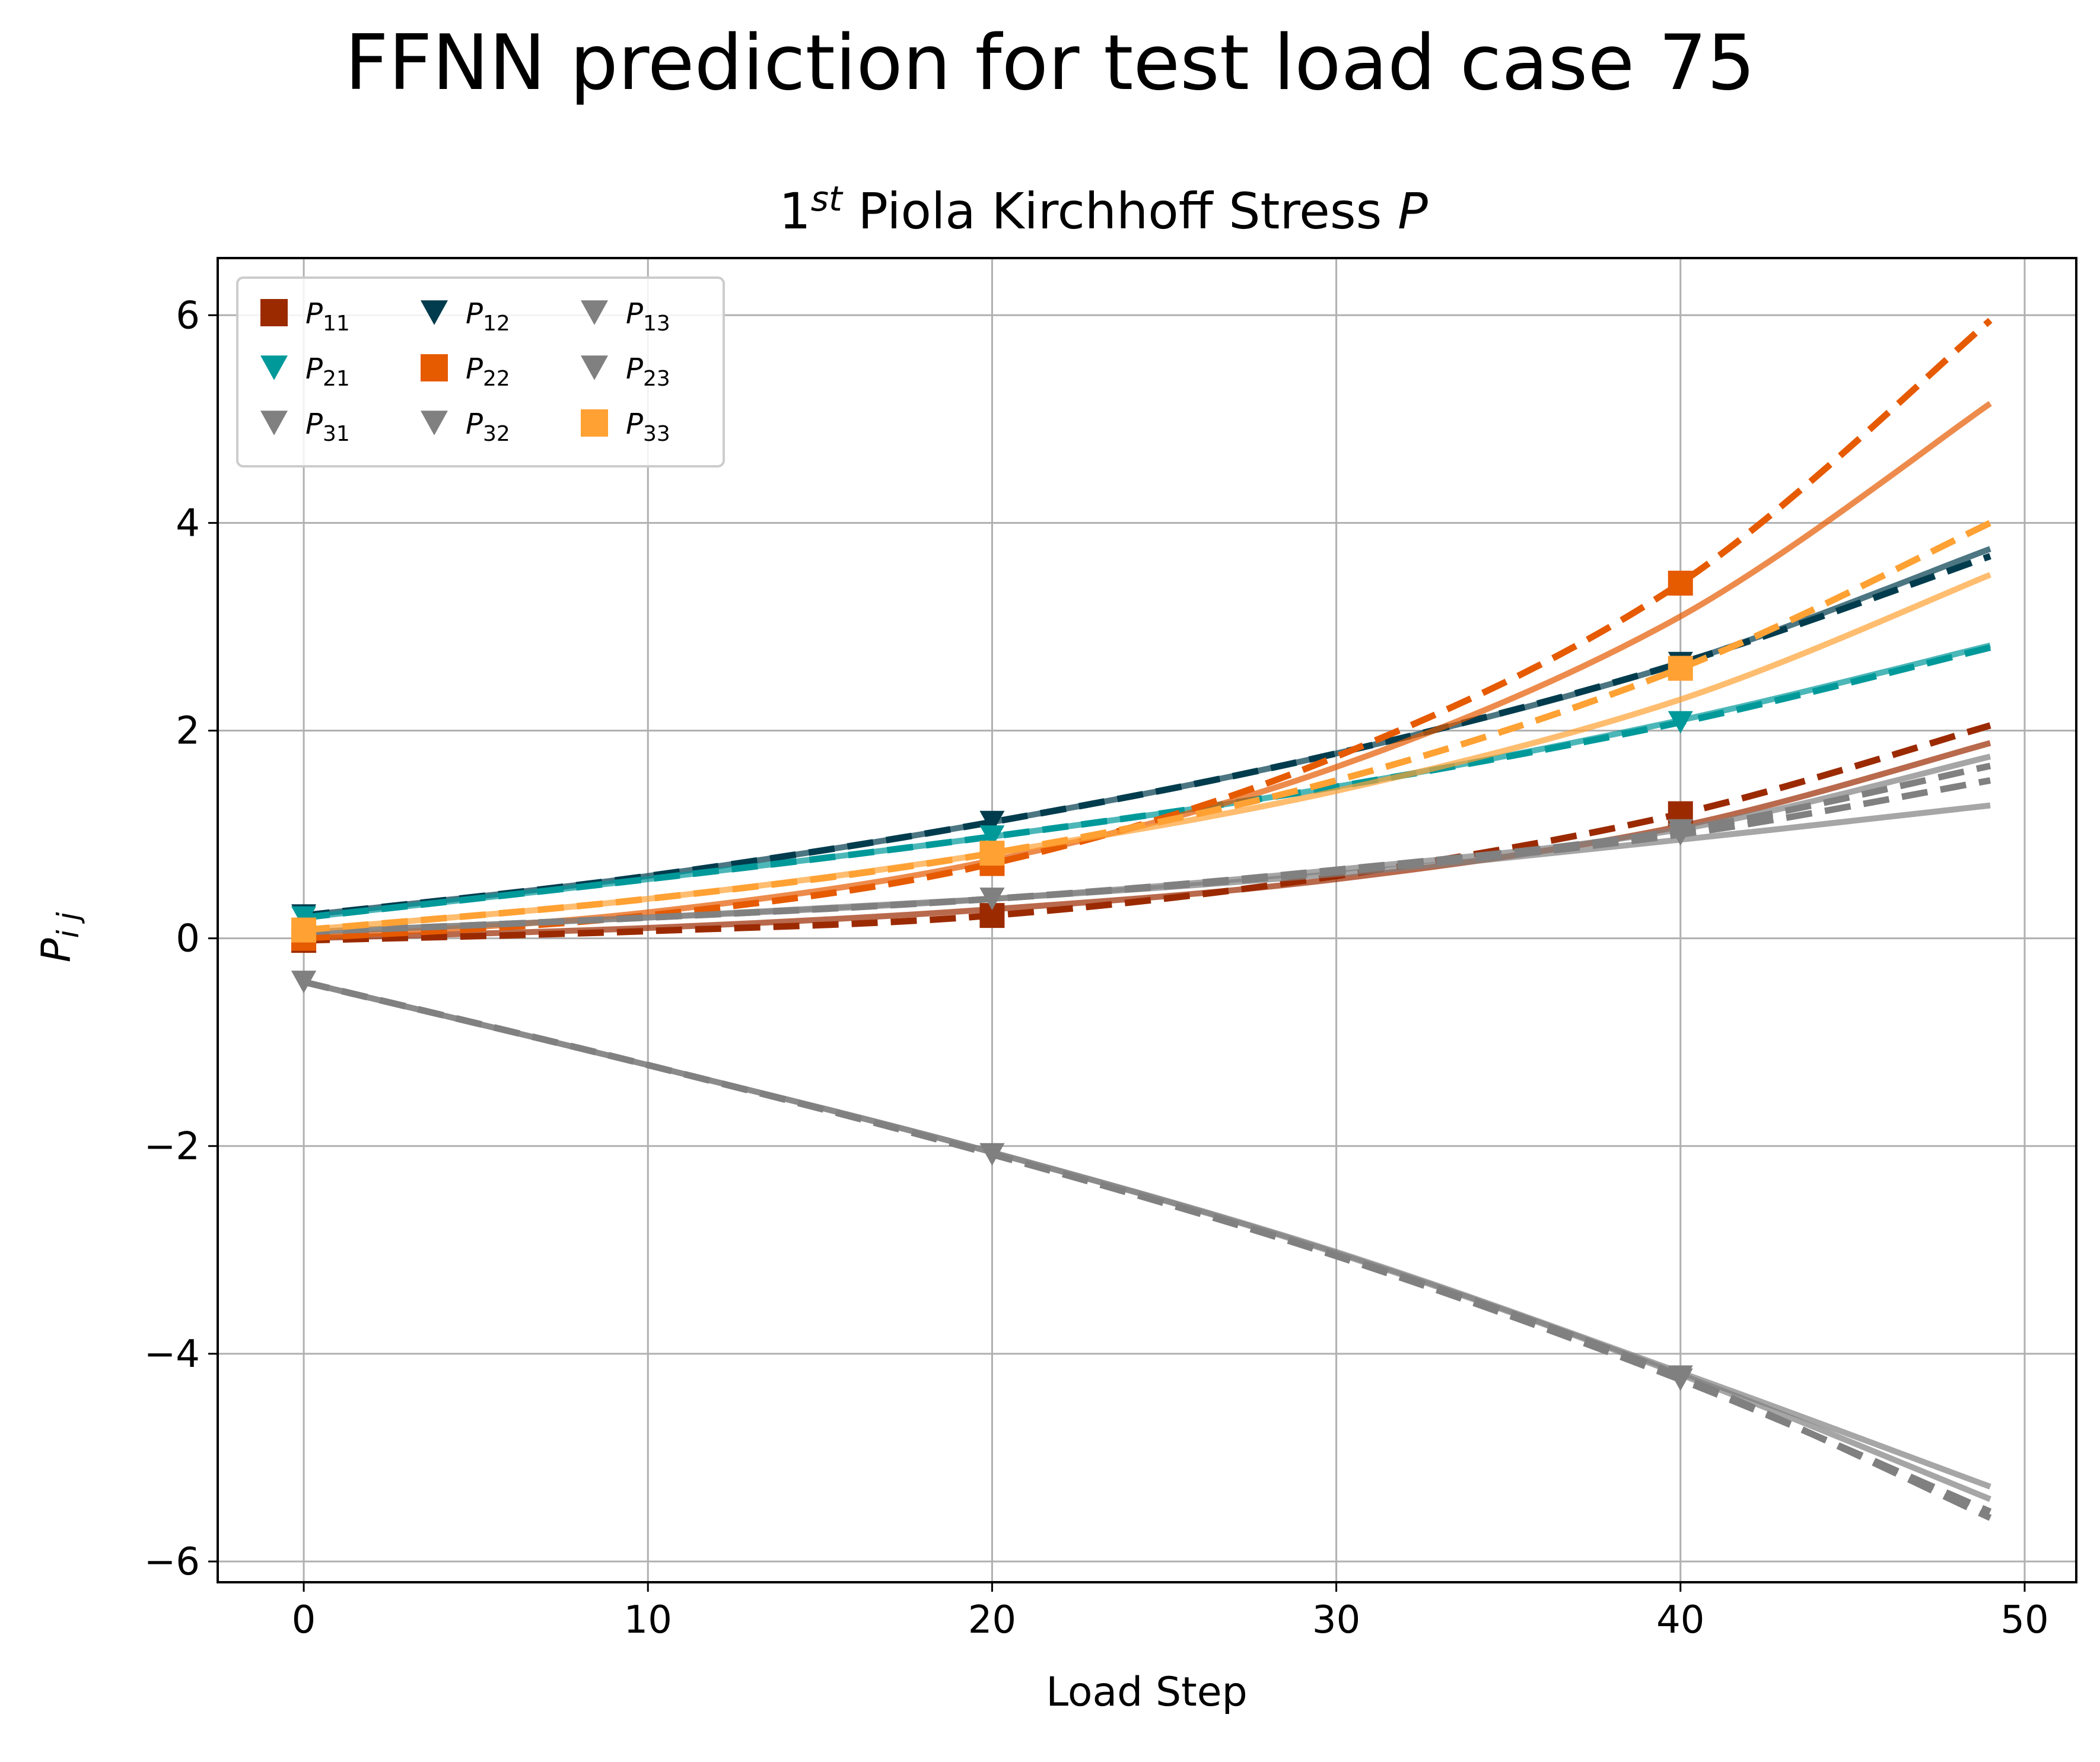 Image resolution: width=2100 pixels, height=1762 pixels. I want to click on legend-entry-p13: P13, so click(625, 317).